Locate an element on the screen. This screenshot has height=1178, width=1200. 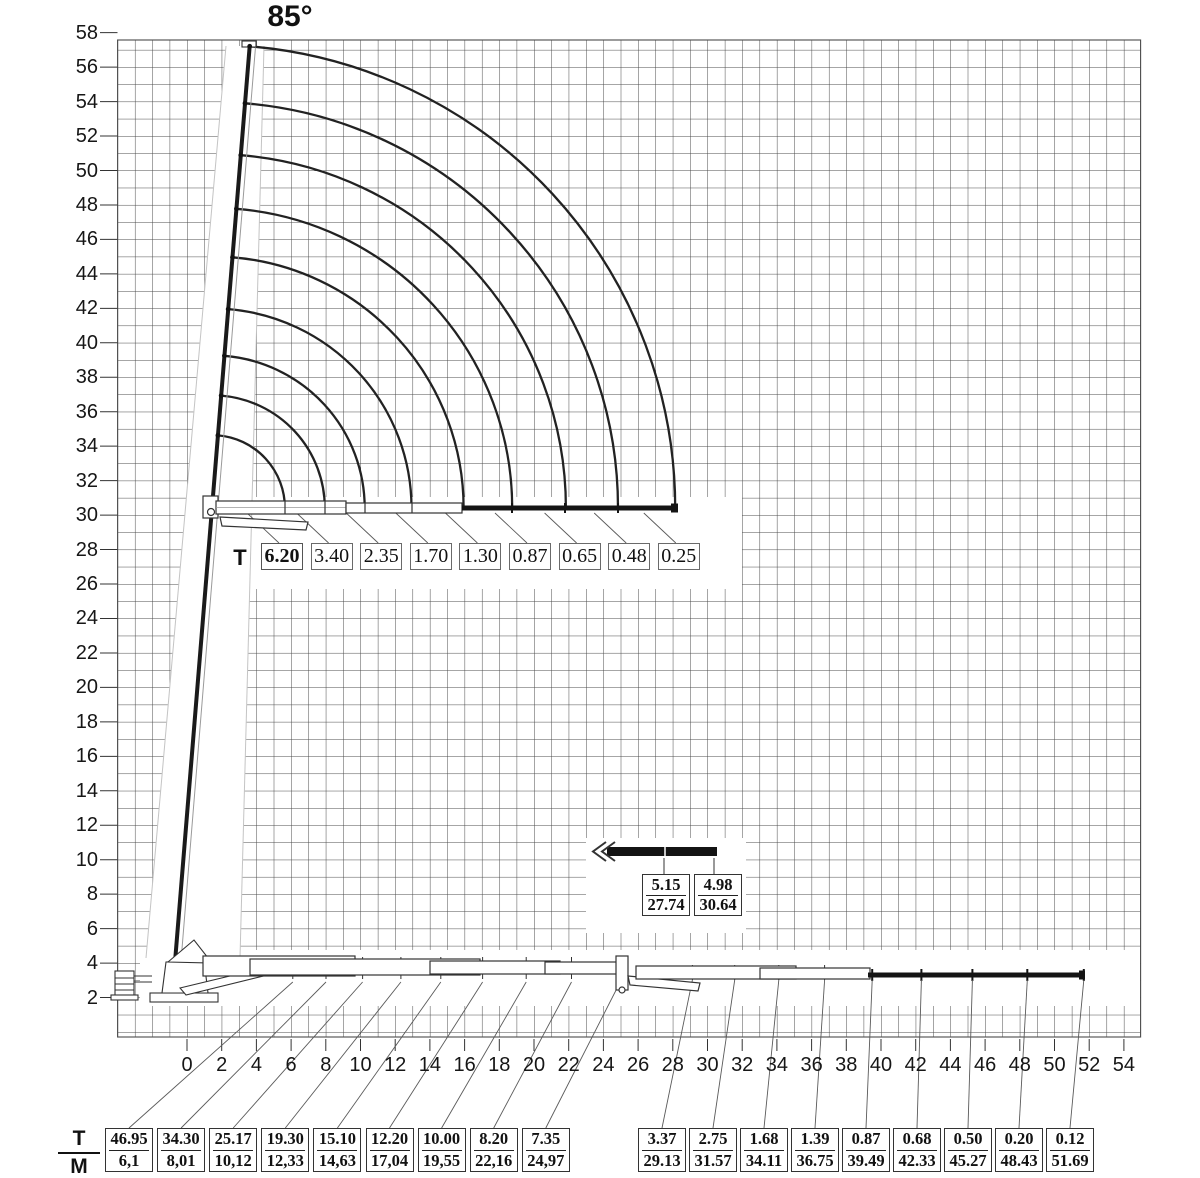
table-reach: 31.57 is located at coordinates (713, 1160).